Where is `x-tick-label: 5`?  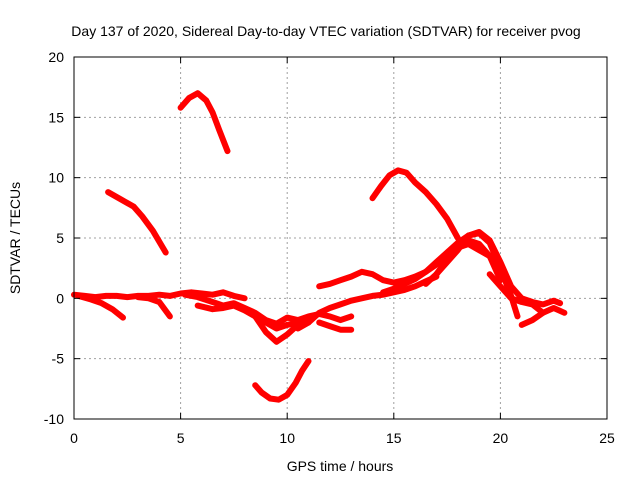
x-tick-label: 5 is located at coordinates (181, 438).